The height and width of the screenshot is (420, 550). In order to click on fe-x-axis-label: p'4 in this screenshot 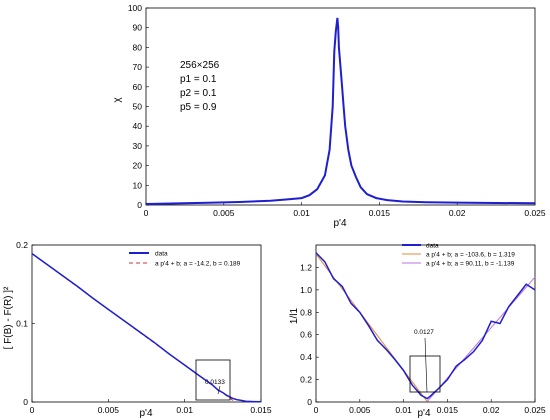, I will do `click(145, 413)`.